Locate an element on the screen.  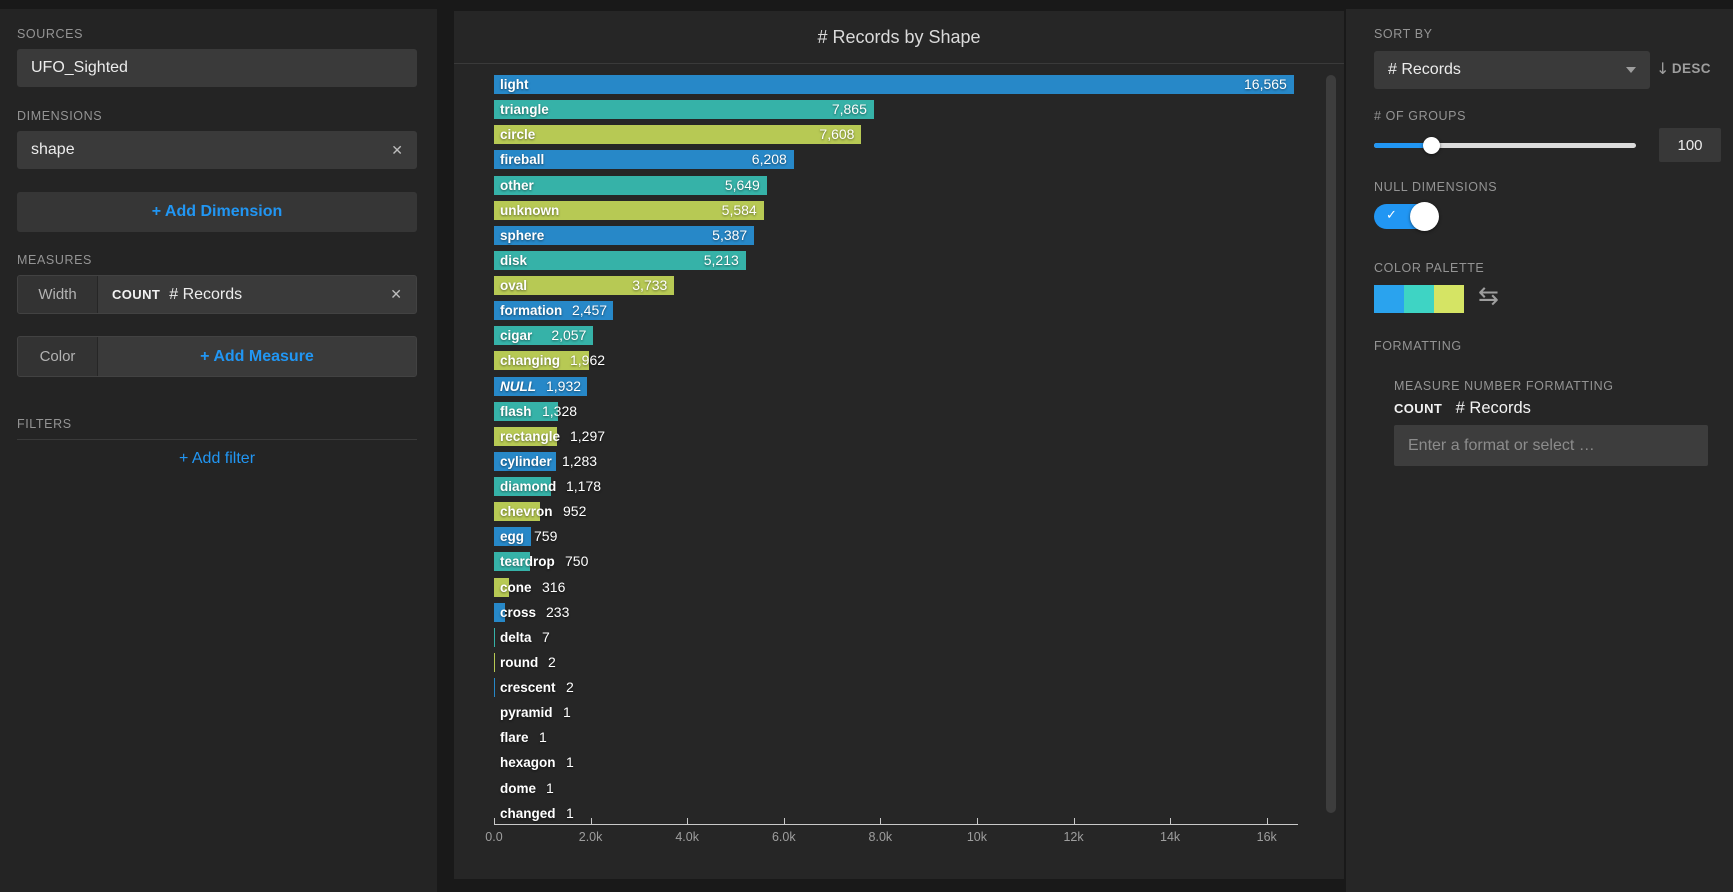
chevron-down-icon is located at coordinates (1631, 70).